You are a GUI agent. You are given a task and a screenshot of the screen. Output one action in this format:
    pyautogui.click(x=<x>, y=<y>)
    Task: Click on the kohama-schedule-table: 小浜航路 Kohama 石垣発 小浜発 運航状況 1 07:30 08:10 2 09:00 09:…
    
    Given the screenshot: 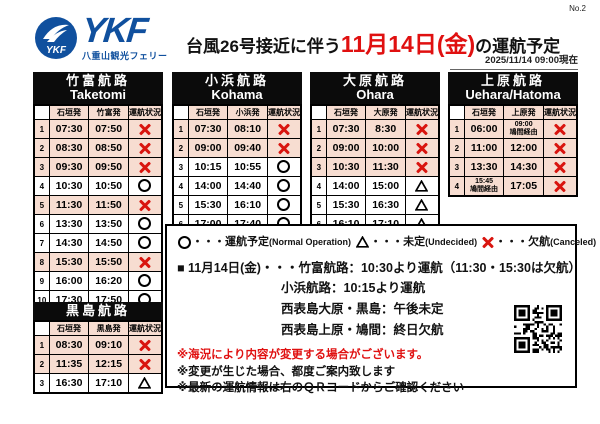 What is the action you would take?
    pyautogui.click(x=237, y=154)
    